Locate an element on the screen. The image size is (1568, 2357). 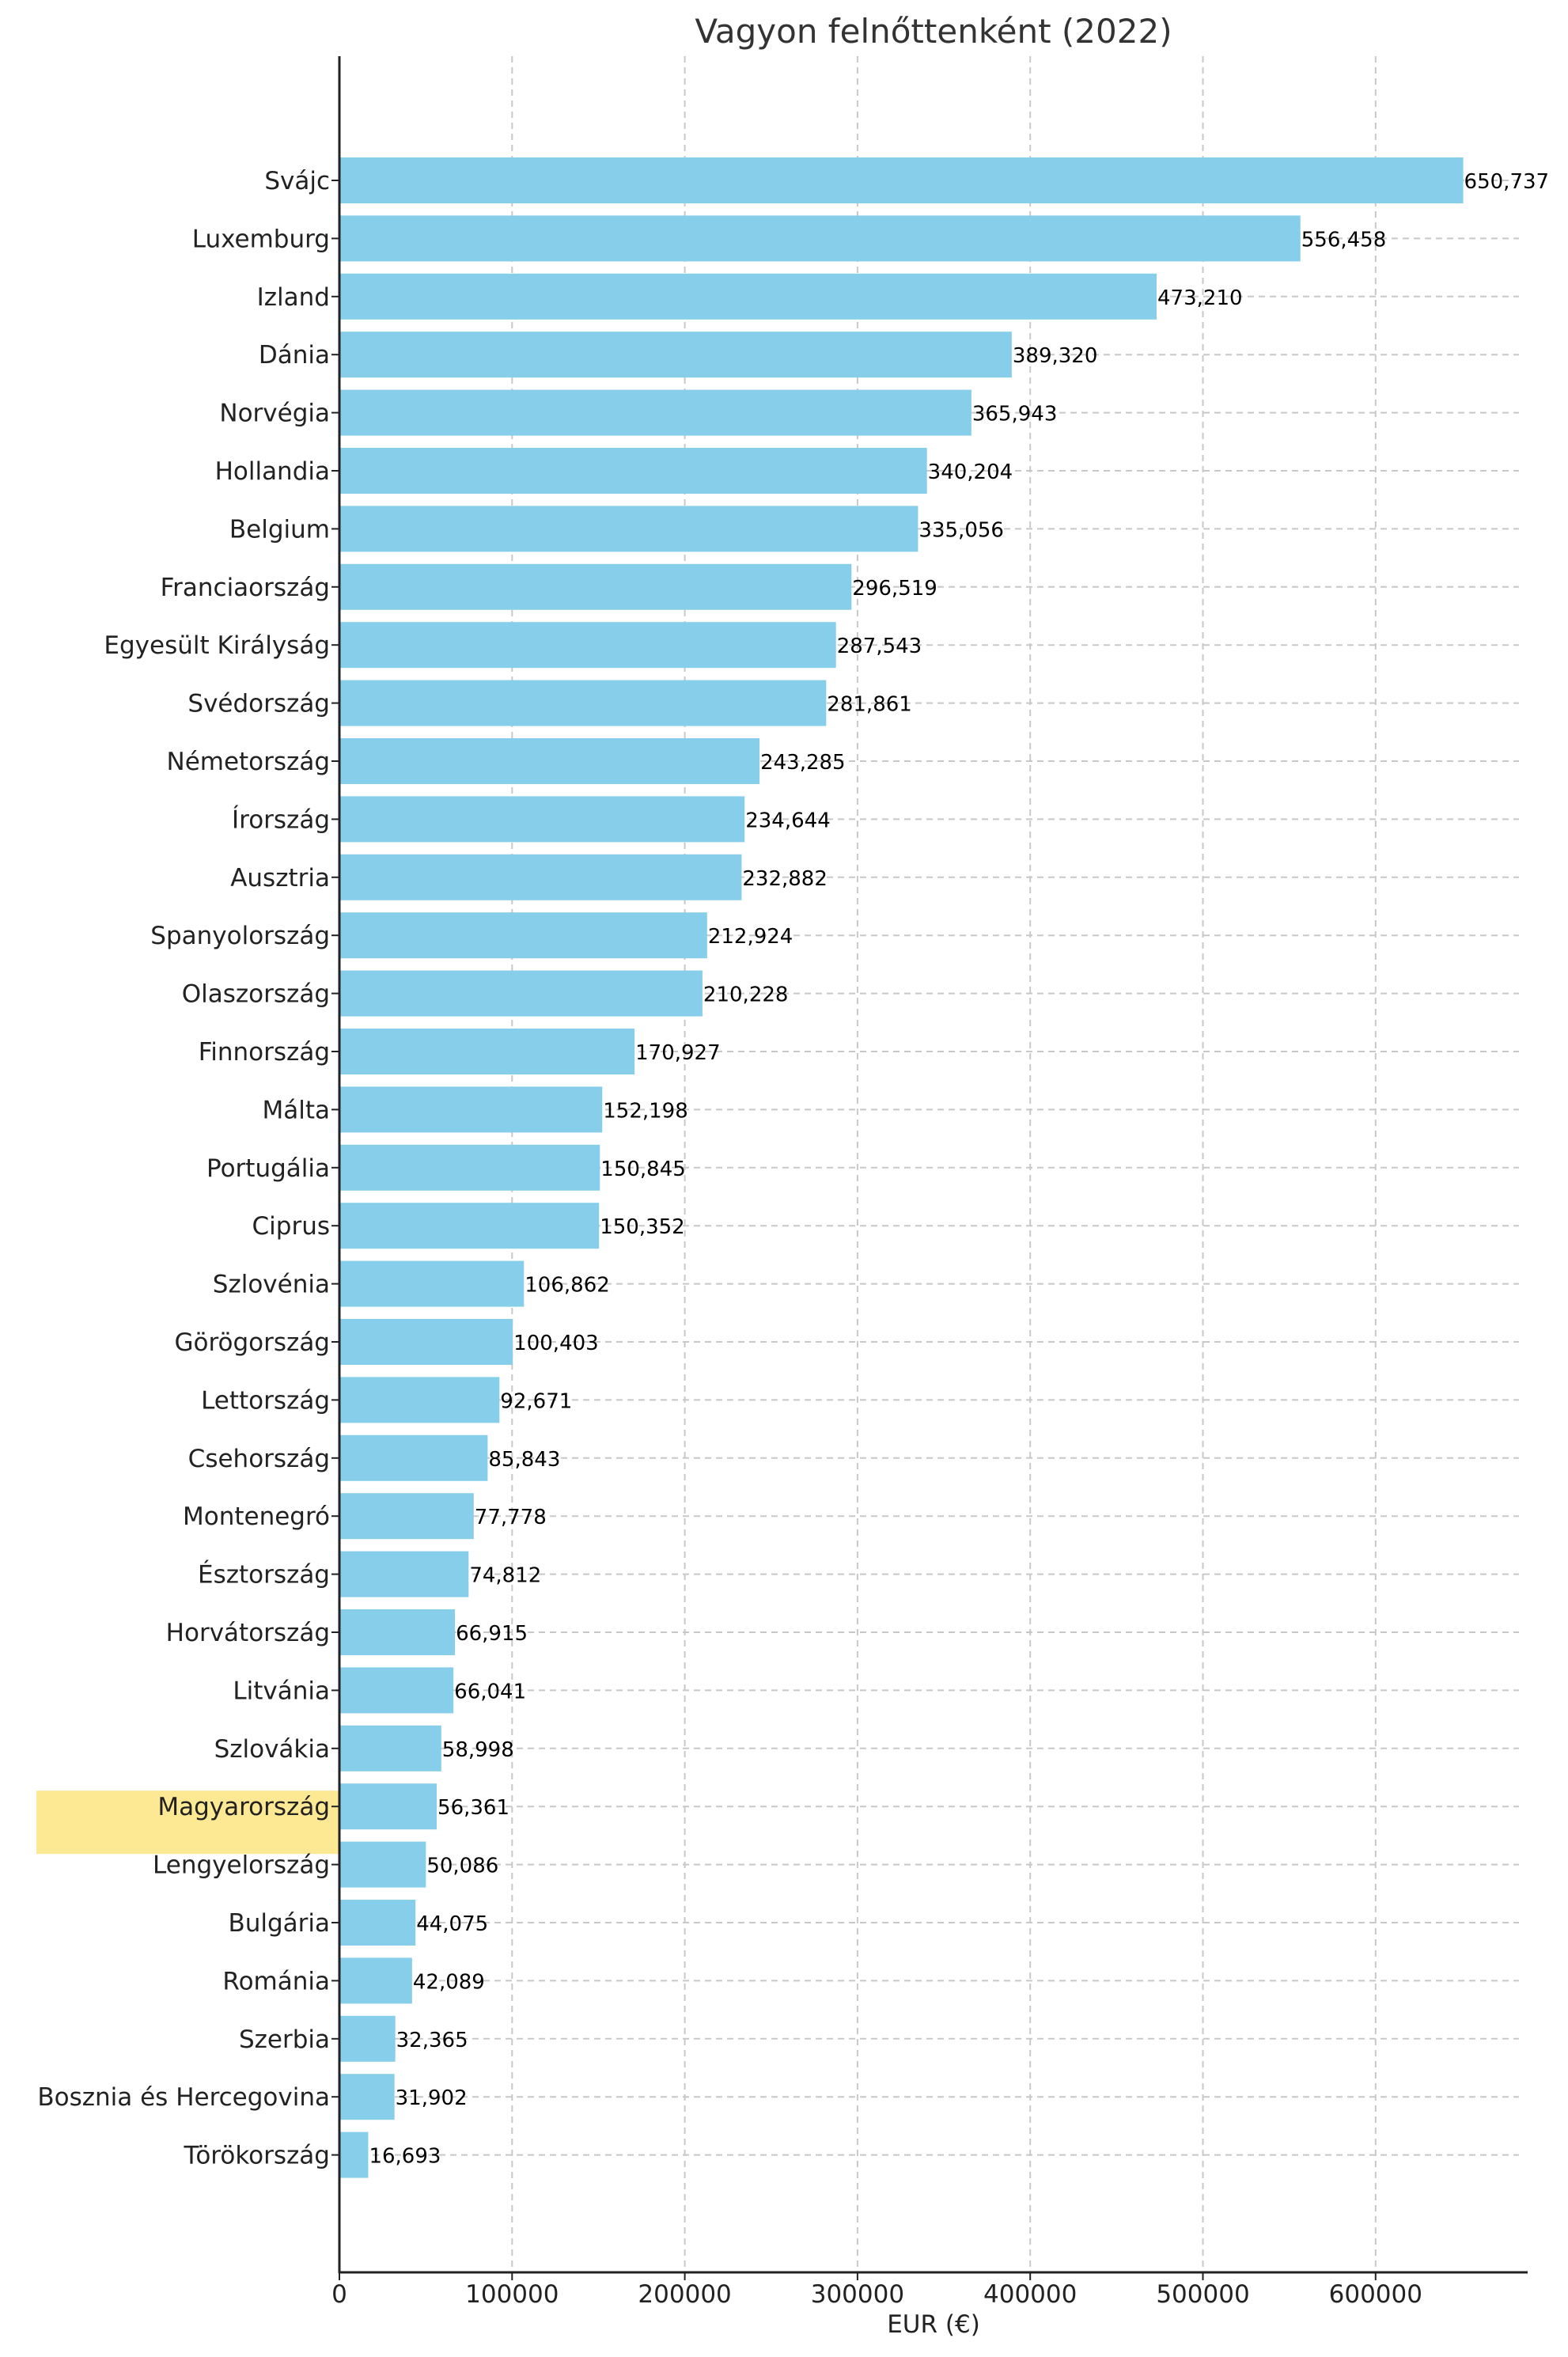
category-label: Belgium is located at coordinates (279, 529).